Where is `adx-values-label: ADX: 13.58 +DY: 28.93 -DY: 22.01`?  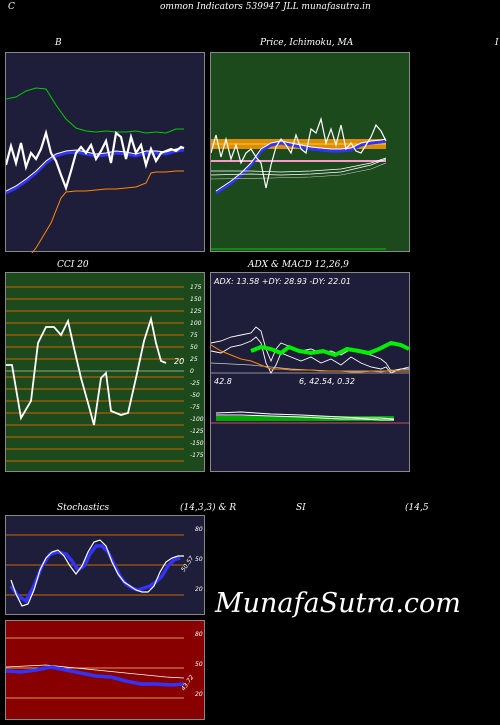
adx-values-label: ADX: 13.58 +DY: 28.93 -DY: 22.01 is located at coordinates (282, 281).